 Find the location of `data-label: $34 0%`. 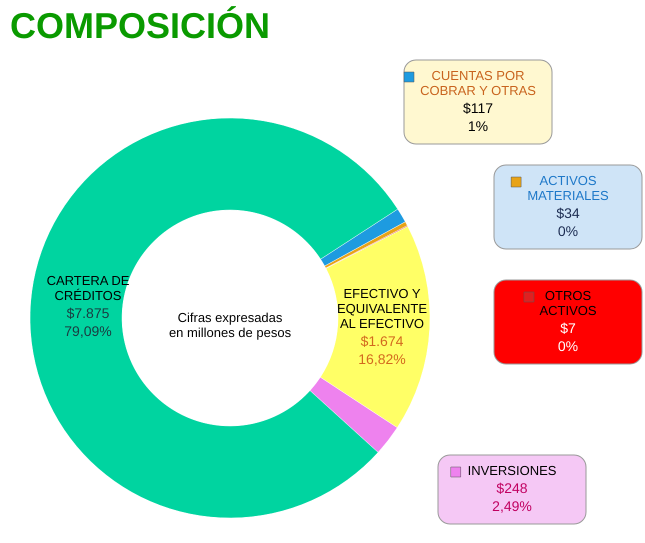

data-label: $34 0% is located at coordinates (568, 222).